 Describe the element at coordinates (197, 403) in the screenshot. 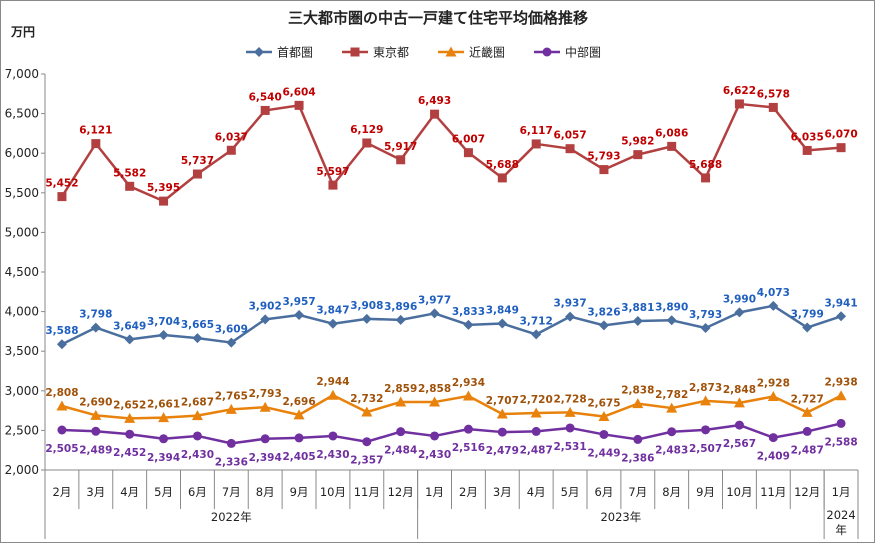

I see `data-label: 2,687` at that location.